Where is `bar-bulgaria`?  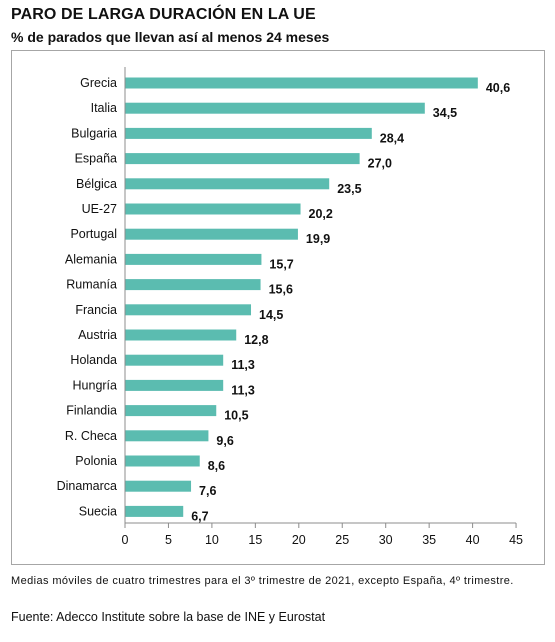
bar-bulgaria is located at coordinates (248, 133).